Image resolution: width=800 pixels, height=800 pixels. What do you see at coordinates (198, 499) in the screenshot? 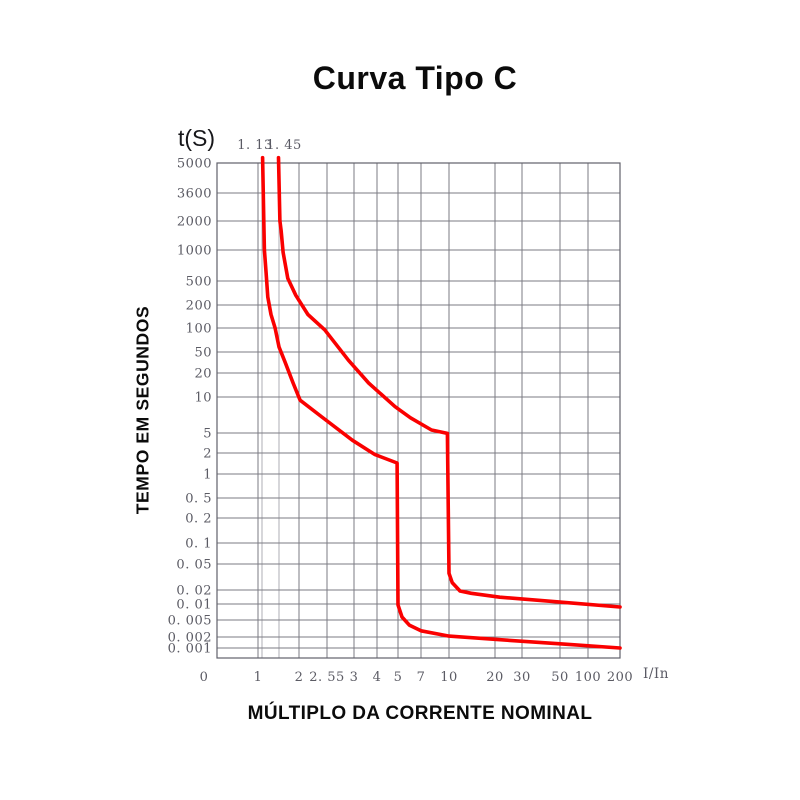
I see `y-tick-label: 0. 5` at bounding box center [198, 499].